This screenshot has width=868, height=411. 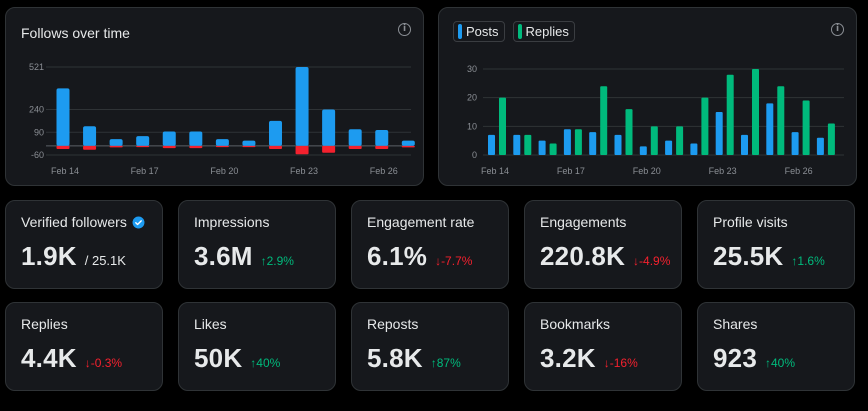 I want to click on stat-label: Profile visits, so click(x=750, y=222).